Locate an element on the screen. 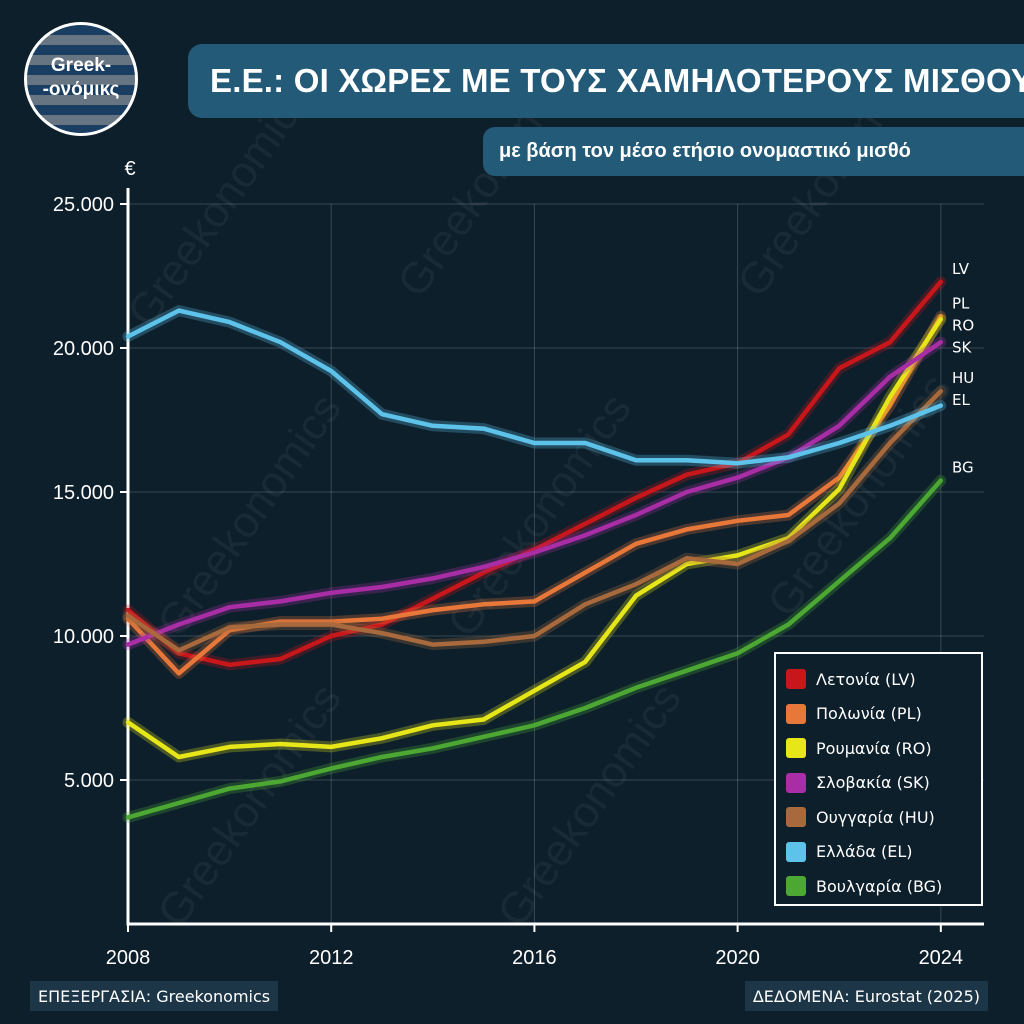 The image size is (1024, 1024). end-label-sk: SK is located at coordinates (962, 347).